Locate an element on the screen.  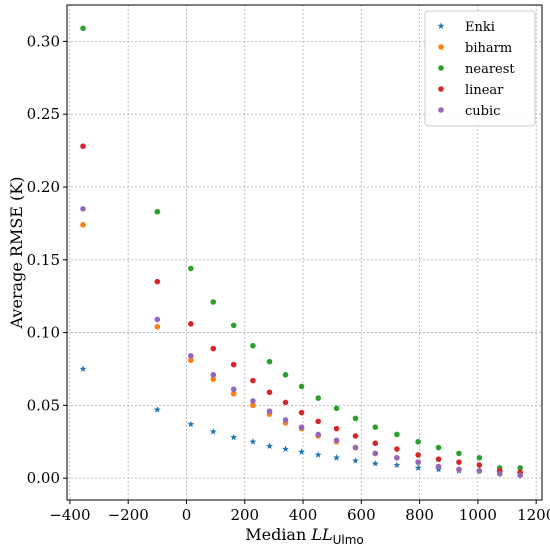
legend-label-cubic: cubic is located at coordinates (482, 111).